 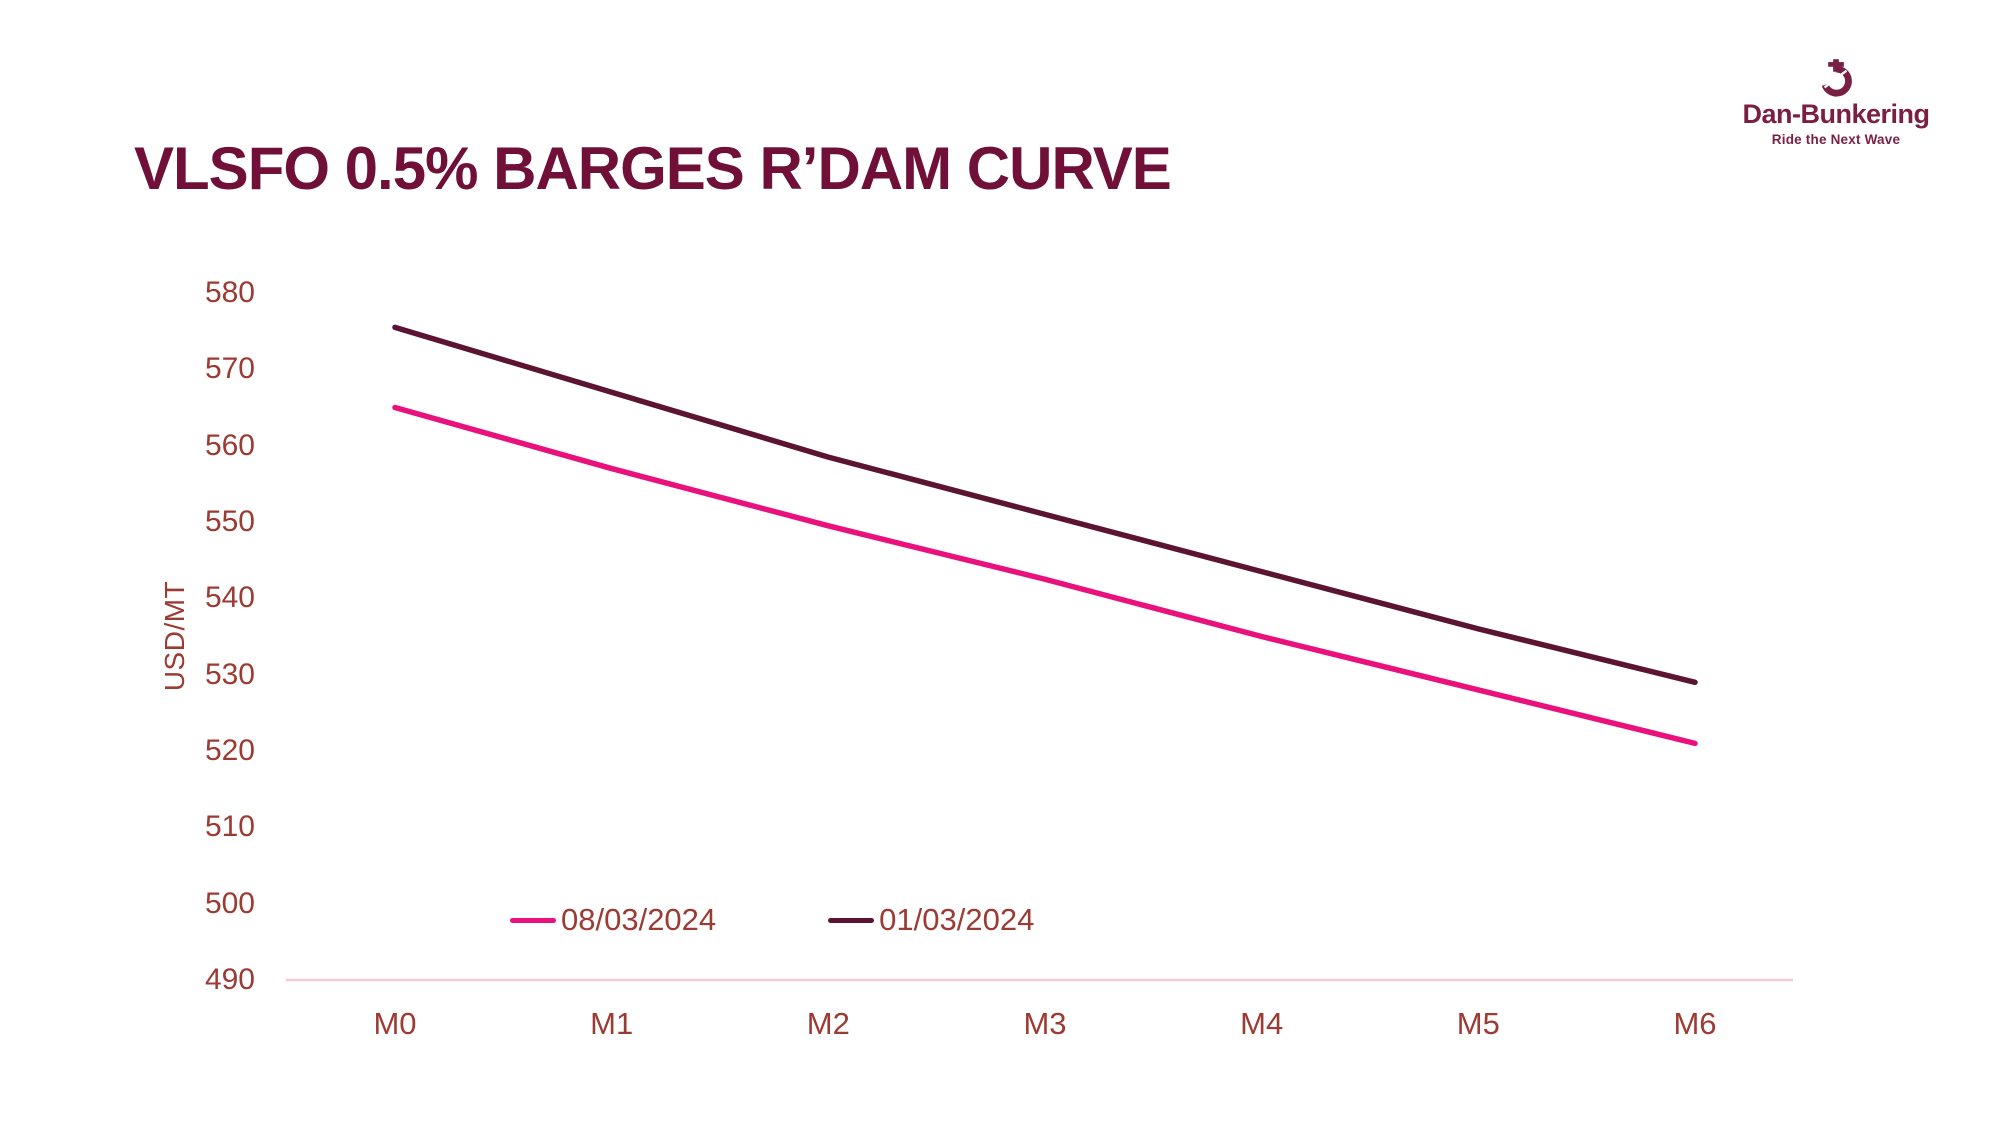 I want to click on y-tick-label: 570, so click(x=229, y=369).